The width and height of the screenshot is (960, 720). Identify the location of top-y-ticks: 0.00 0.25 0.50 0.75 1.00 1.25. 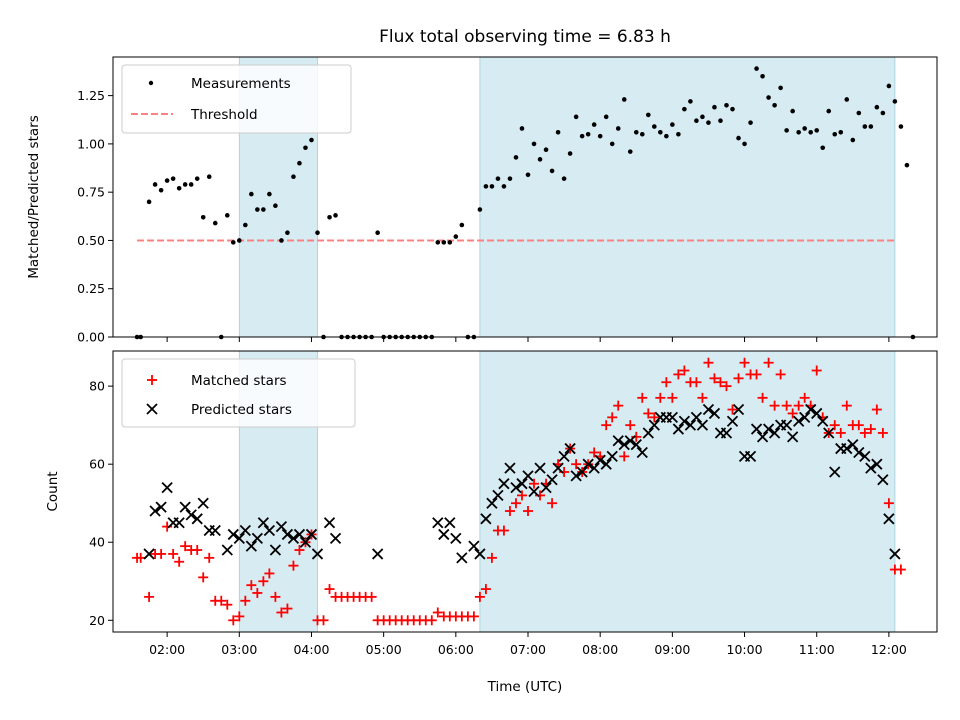
(95, 216).